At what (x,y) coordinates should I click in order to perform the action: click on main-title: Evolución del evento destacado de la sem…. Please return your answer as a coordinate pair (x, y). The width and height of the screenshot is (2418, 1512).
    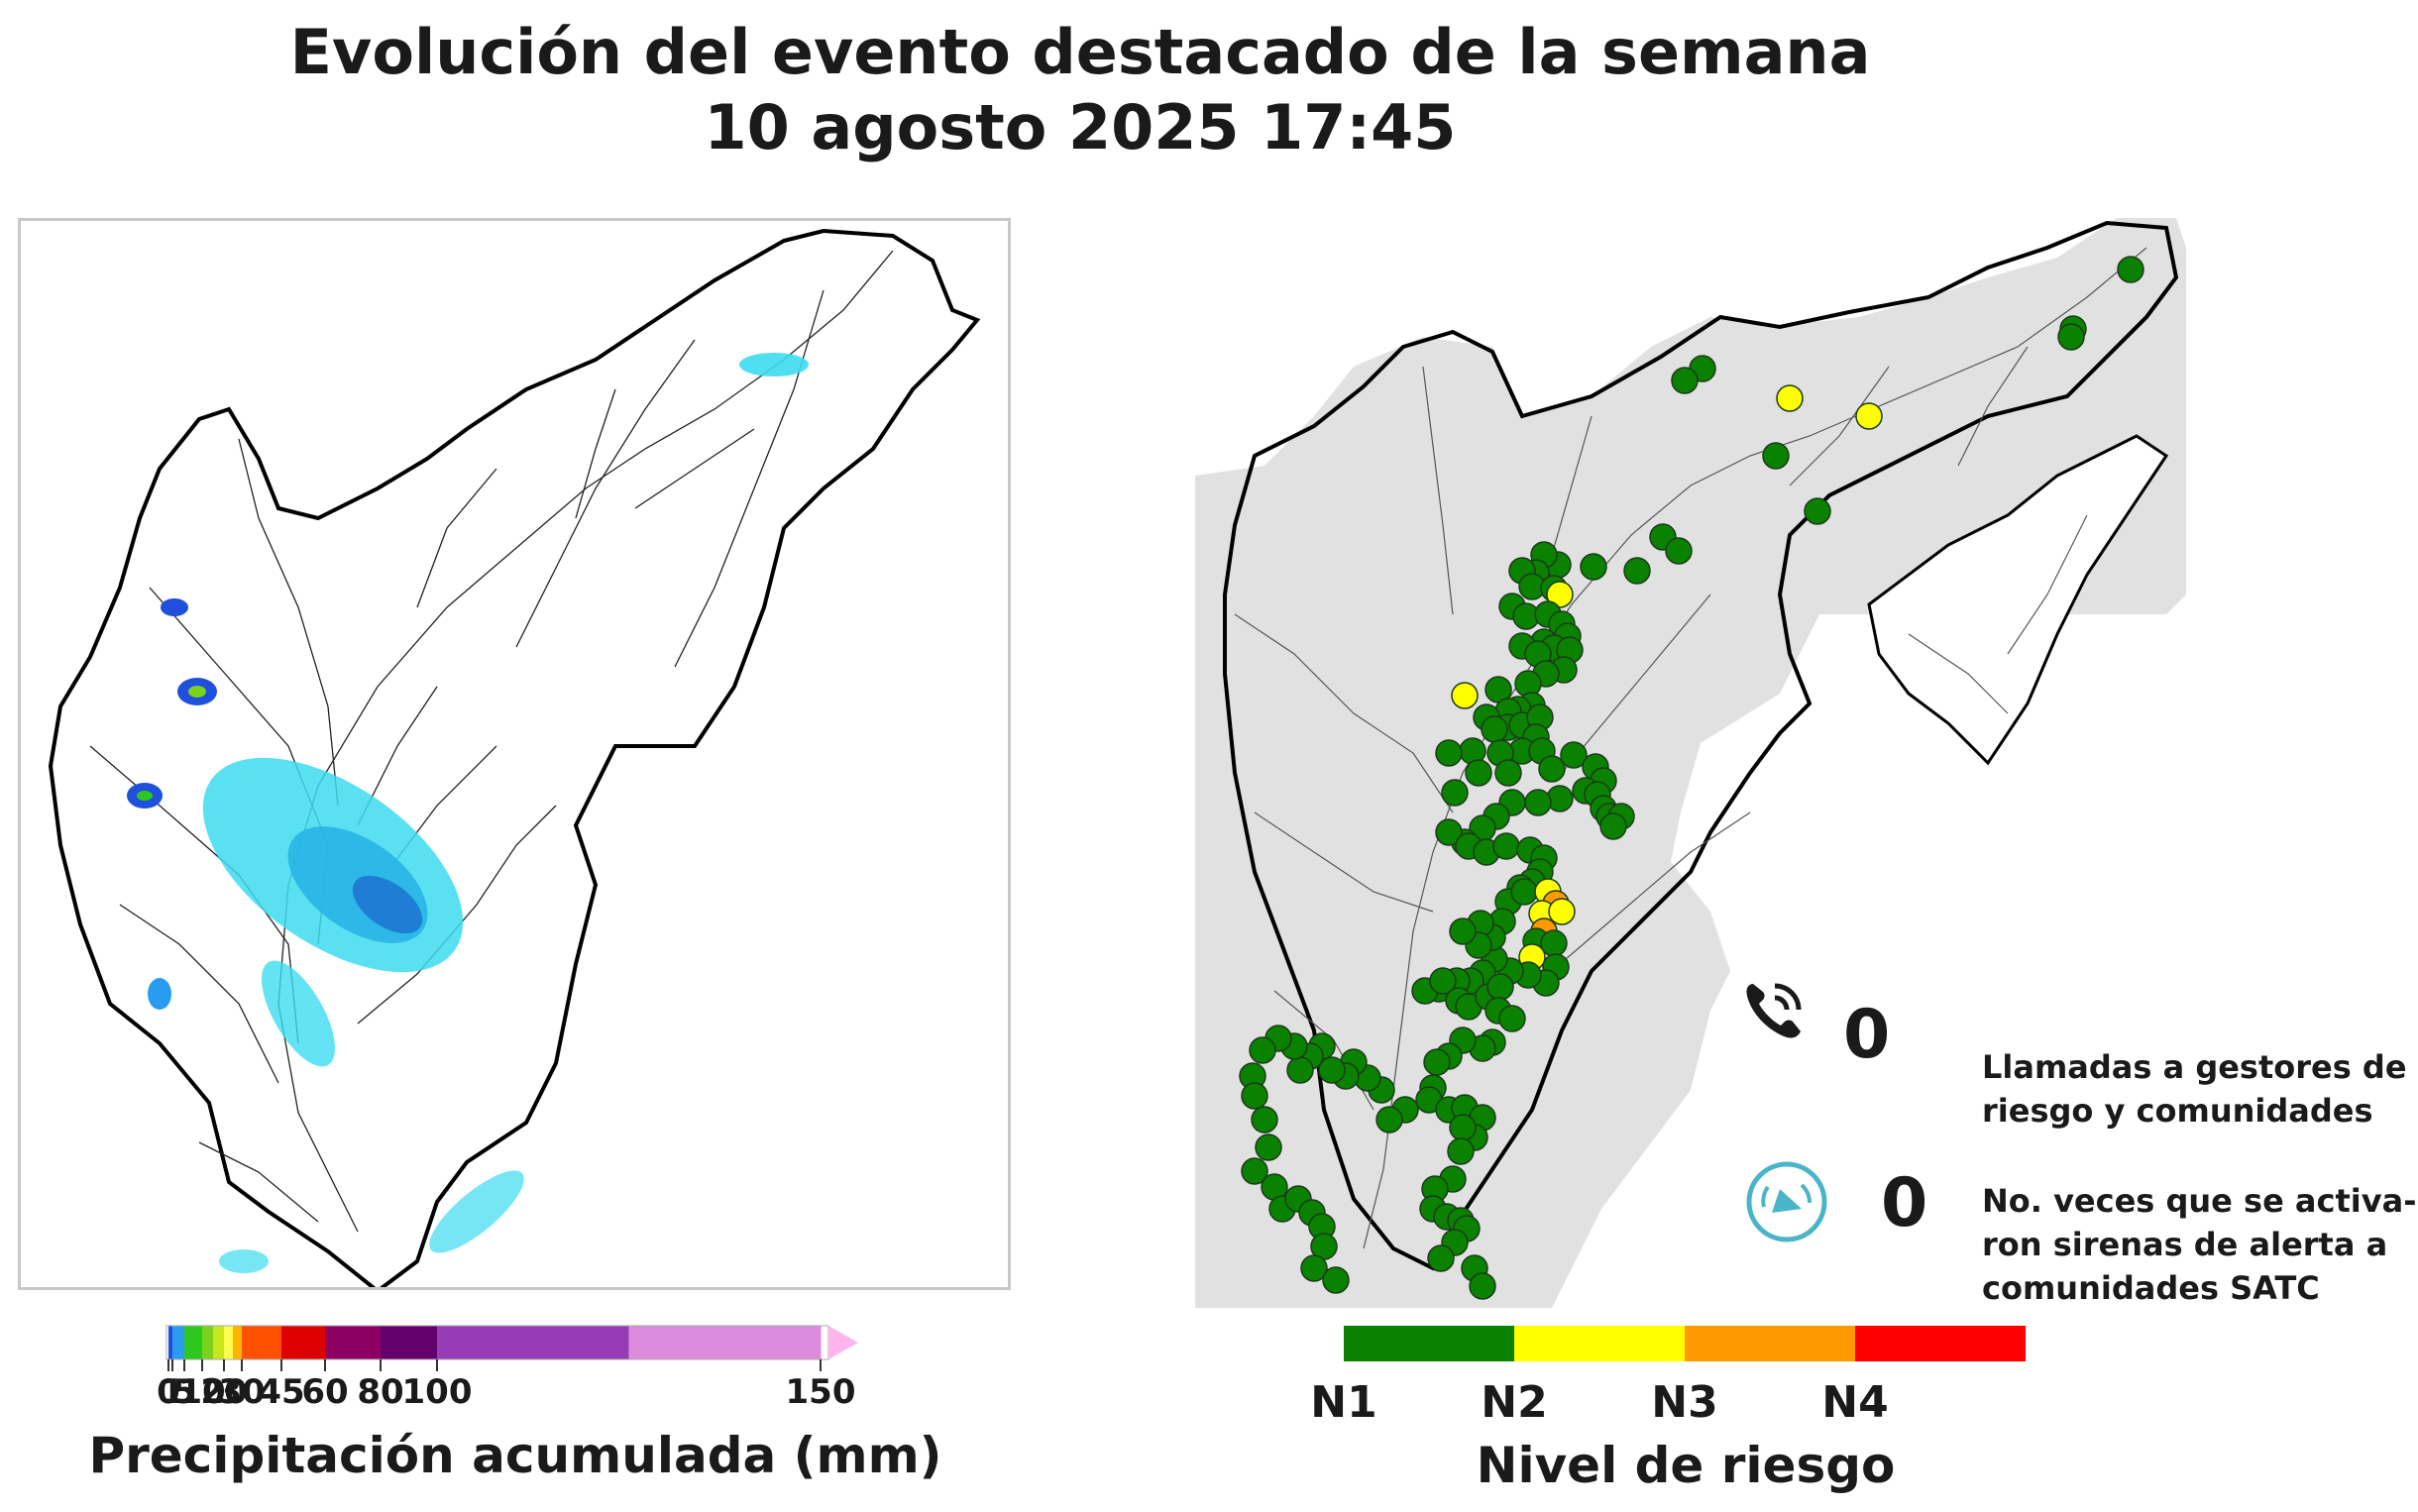
    Looking at the image, I should click on (1080, 52).